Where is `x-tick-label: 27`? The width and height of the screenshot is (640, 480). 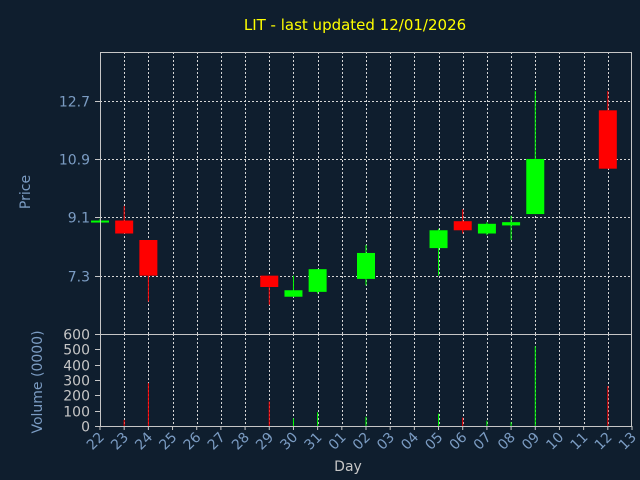
x-tick-label: 27 is located at coordinates (217, 442).